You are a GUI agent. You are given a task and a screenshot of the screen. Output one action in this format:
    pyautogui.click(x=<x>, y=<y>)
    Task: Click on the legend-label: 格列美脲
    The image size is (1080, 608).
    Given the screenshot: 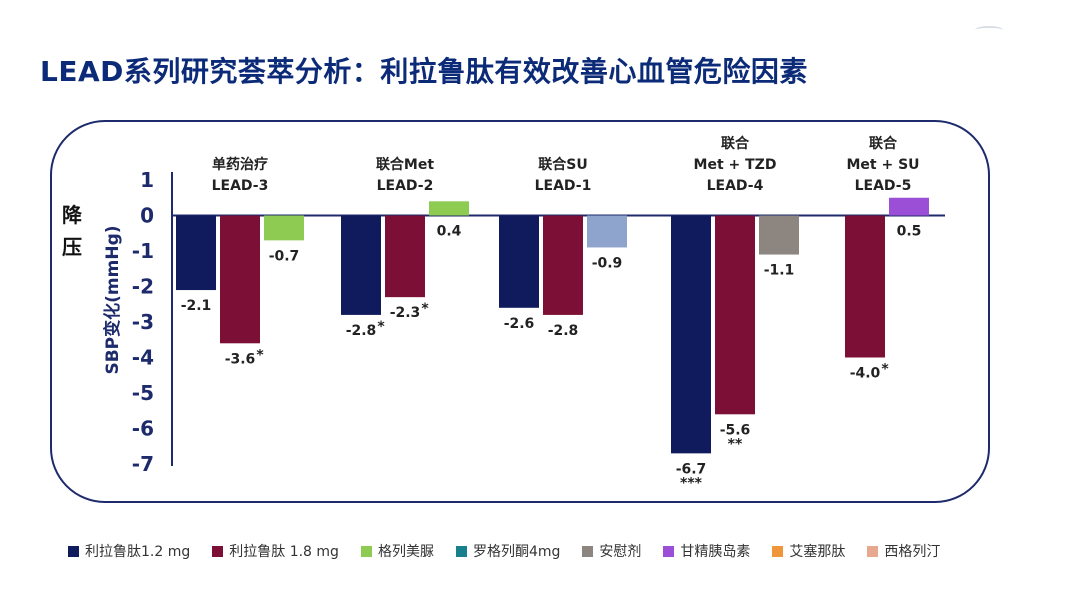 What is the action you would take?
    pyautogui.click(x=405, y=552)
    